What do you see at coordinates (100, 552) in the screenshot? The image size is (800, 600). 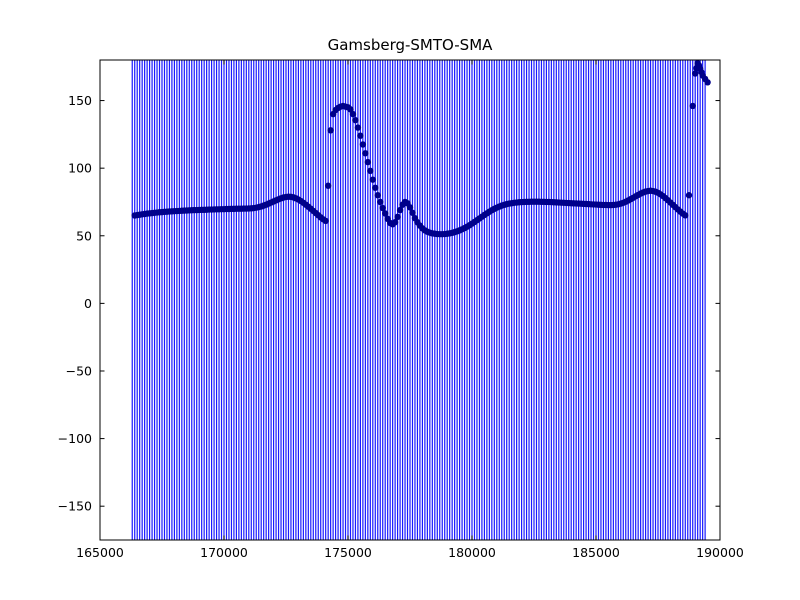 I see `x-tick-label: 165000` at bounding box center [100, 552].